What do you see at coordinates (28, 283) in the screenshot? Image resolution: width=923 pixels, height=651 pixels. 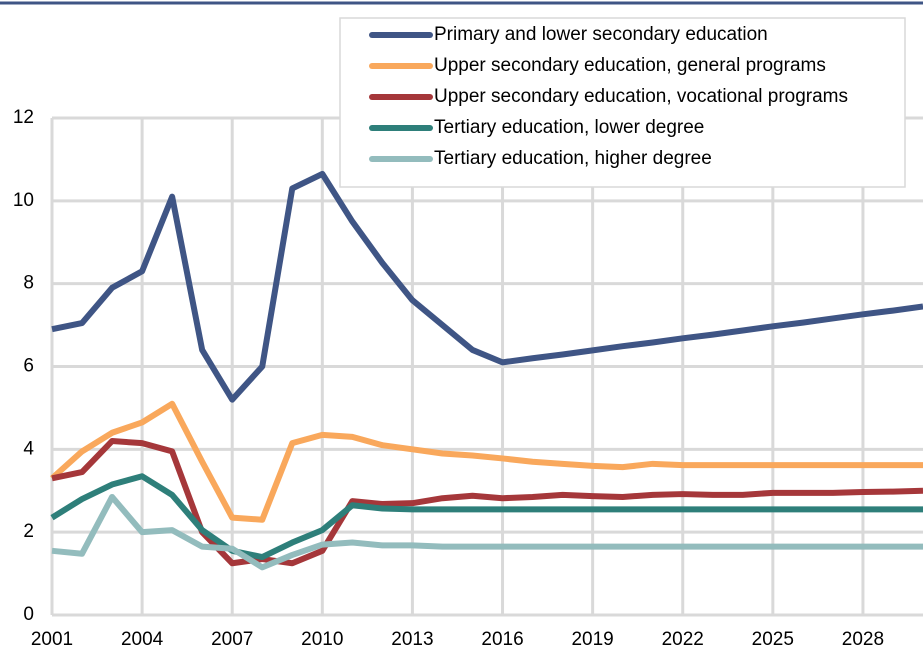 I see `y-tick-label: 8` at bounding box center [28, 283].